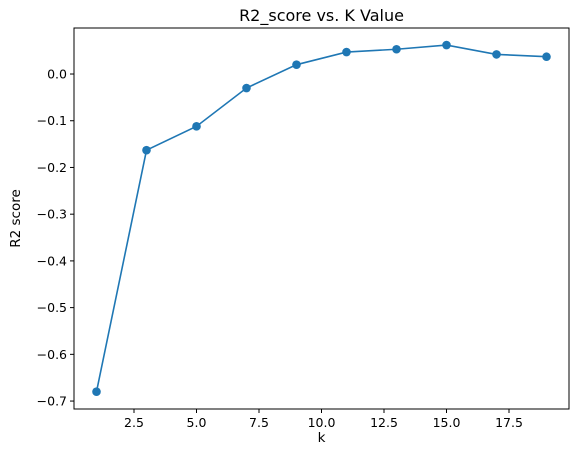 This screenshot has width=578, height=455. What do you see at coordinates (509, 422) in the screenshot?
I see `x-tick-label: 17.5` at bounding box center [509, 422].